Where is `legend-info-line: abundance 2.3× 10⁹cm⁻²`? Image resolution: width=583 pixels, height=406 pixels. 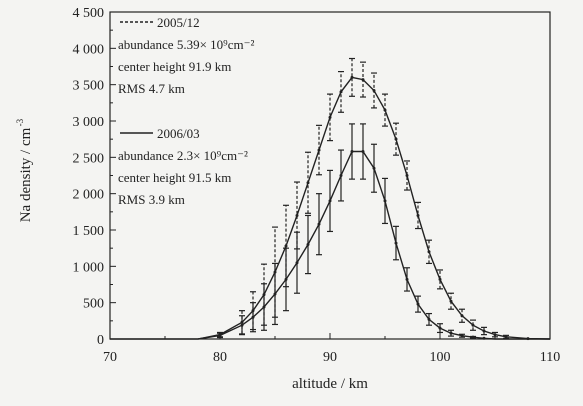 legend-info-line: abundance 2.3× 10⁹cm⁻² is located at coordinates (183, 155).